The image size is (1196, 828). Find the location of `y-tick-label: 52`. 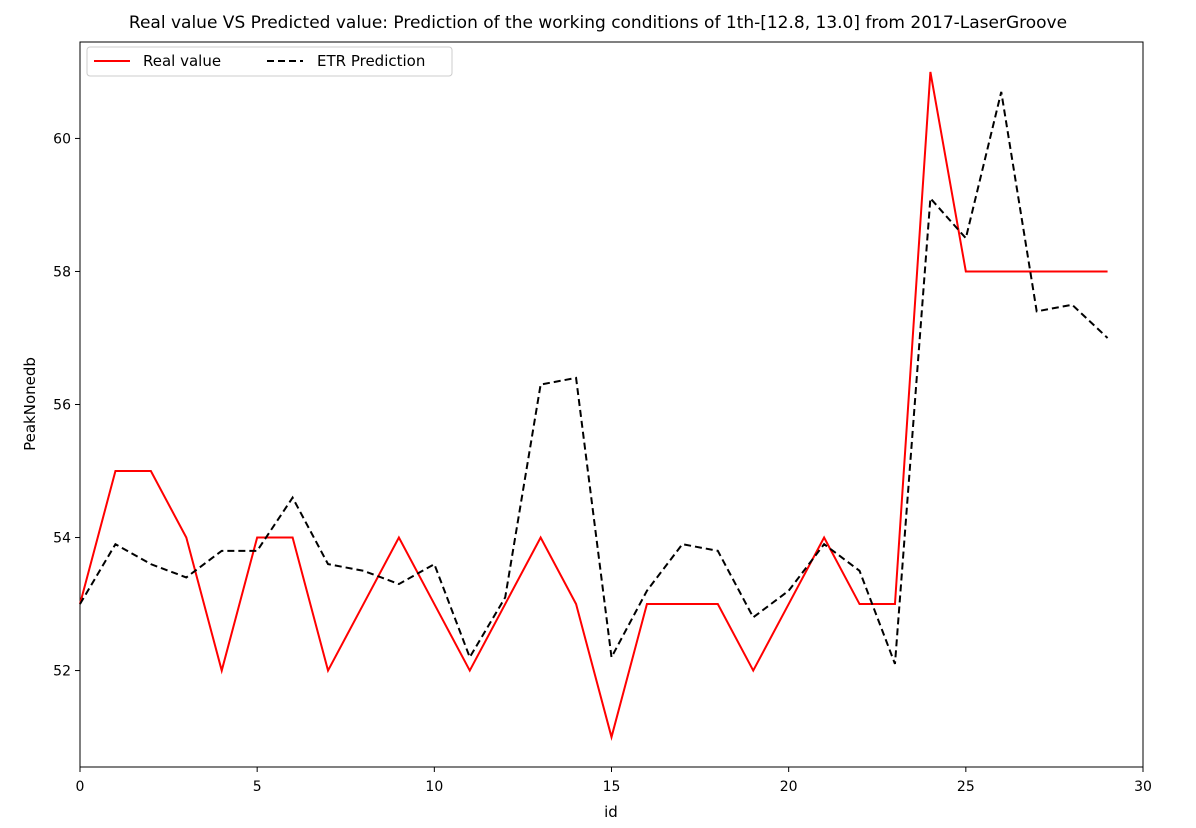

y-tick-label: 52 is located at coordinates (62, 672).